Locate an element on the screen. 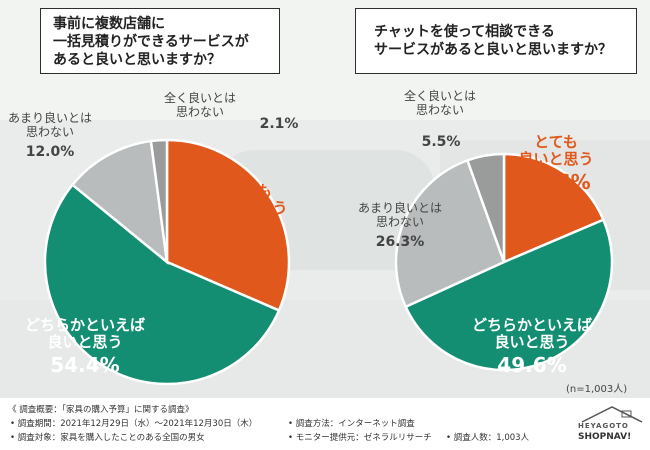  footer-heading: 《 調査概要：「家具の購入予算」に関する調査》 is located at coordinates (101, 410).